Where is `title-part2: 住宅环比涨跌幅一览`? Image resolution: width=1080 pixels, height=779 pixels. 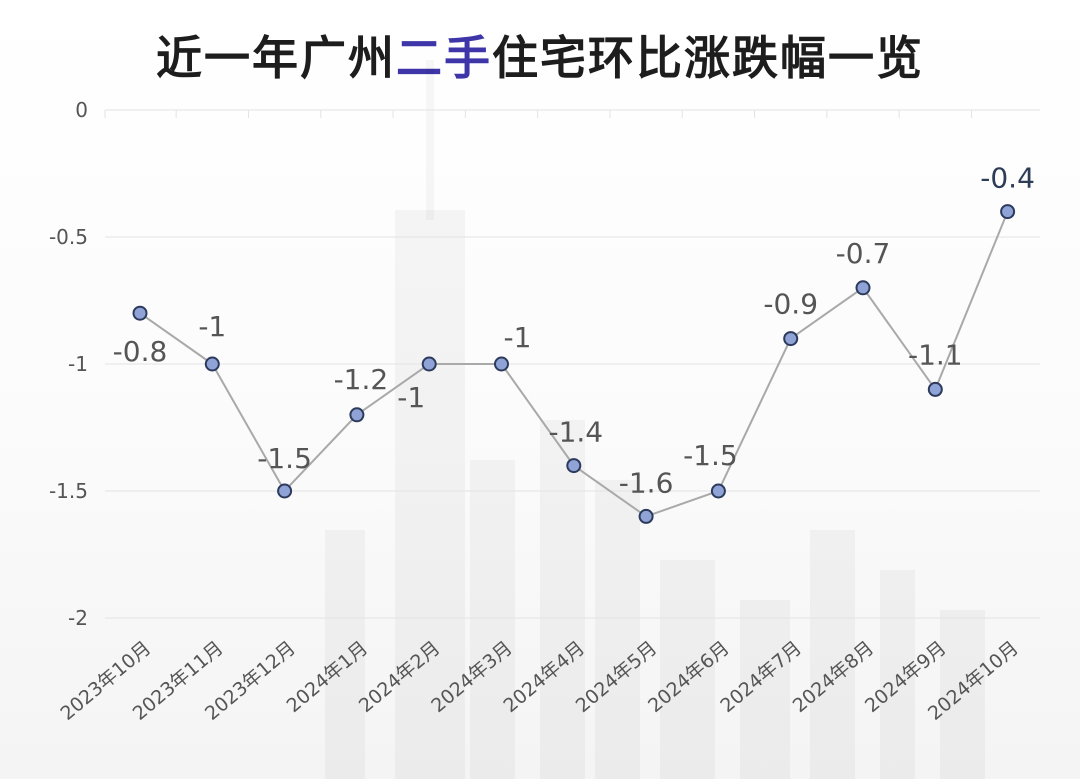
title-part2: 住宅环比涨跌幅一览 is located at coordinates (708, 58).